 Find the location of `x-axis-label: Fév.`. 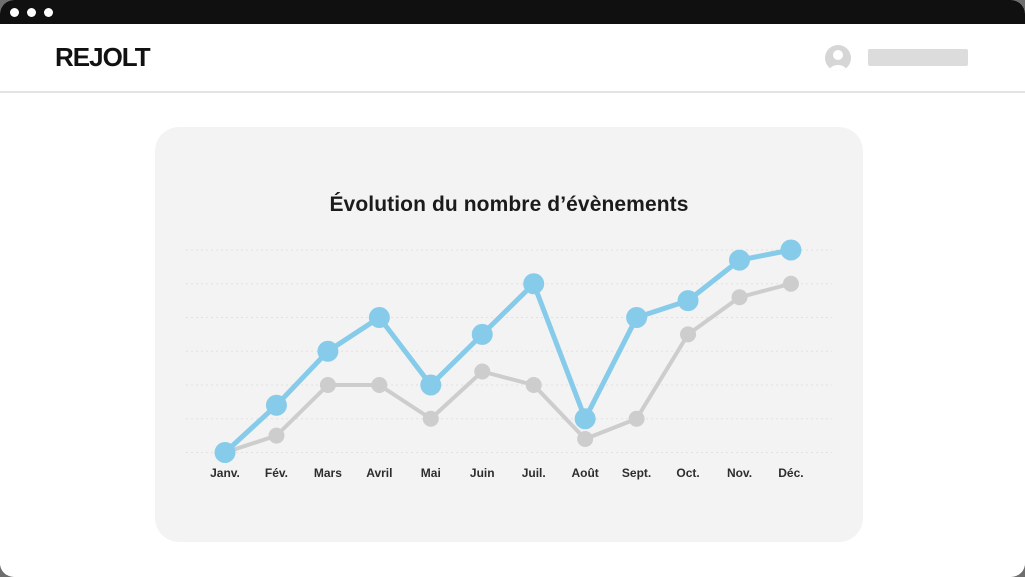

x-axis-label: Fév. is located at coordinates (276, 473).